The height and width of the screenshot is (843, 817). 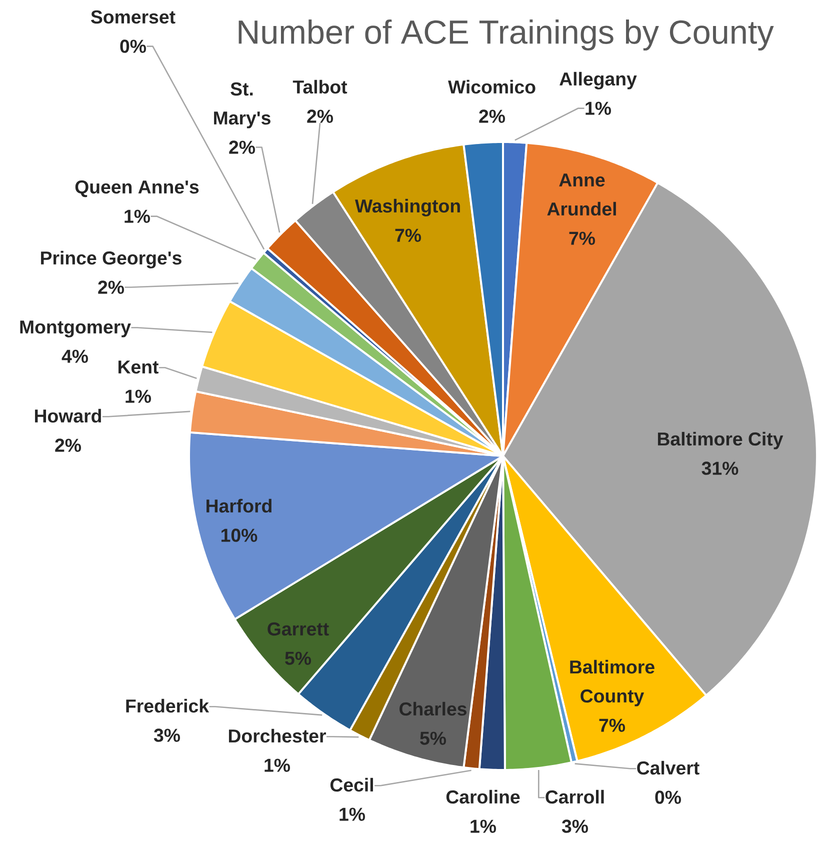 I want to click on slice-label: Wicomico, so click(x=492, y=87).